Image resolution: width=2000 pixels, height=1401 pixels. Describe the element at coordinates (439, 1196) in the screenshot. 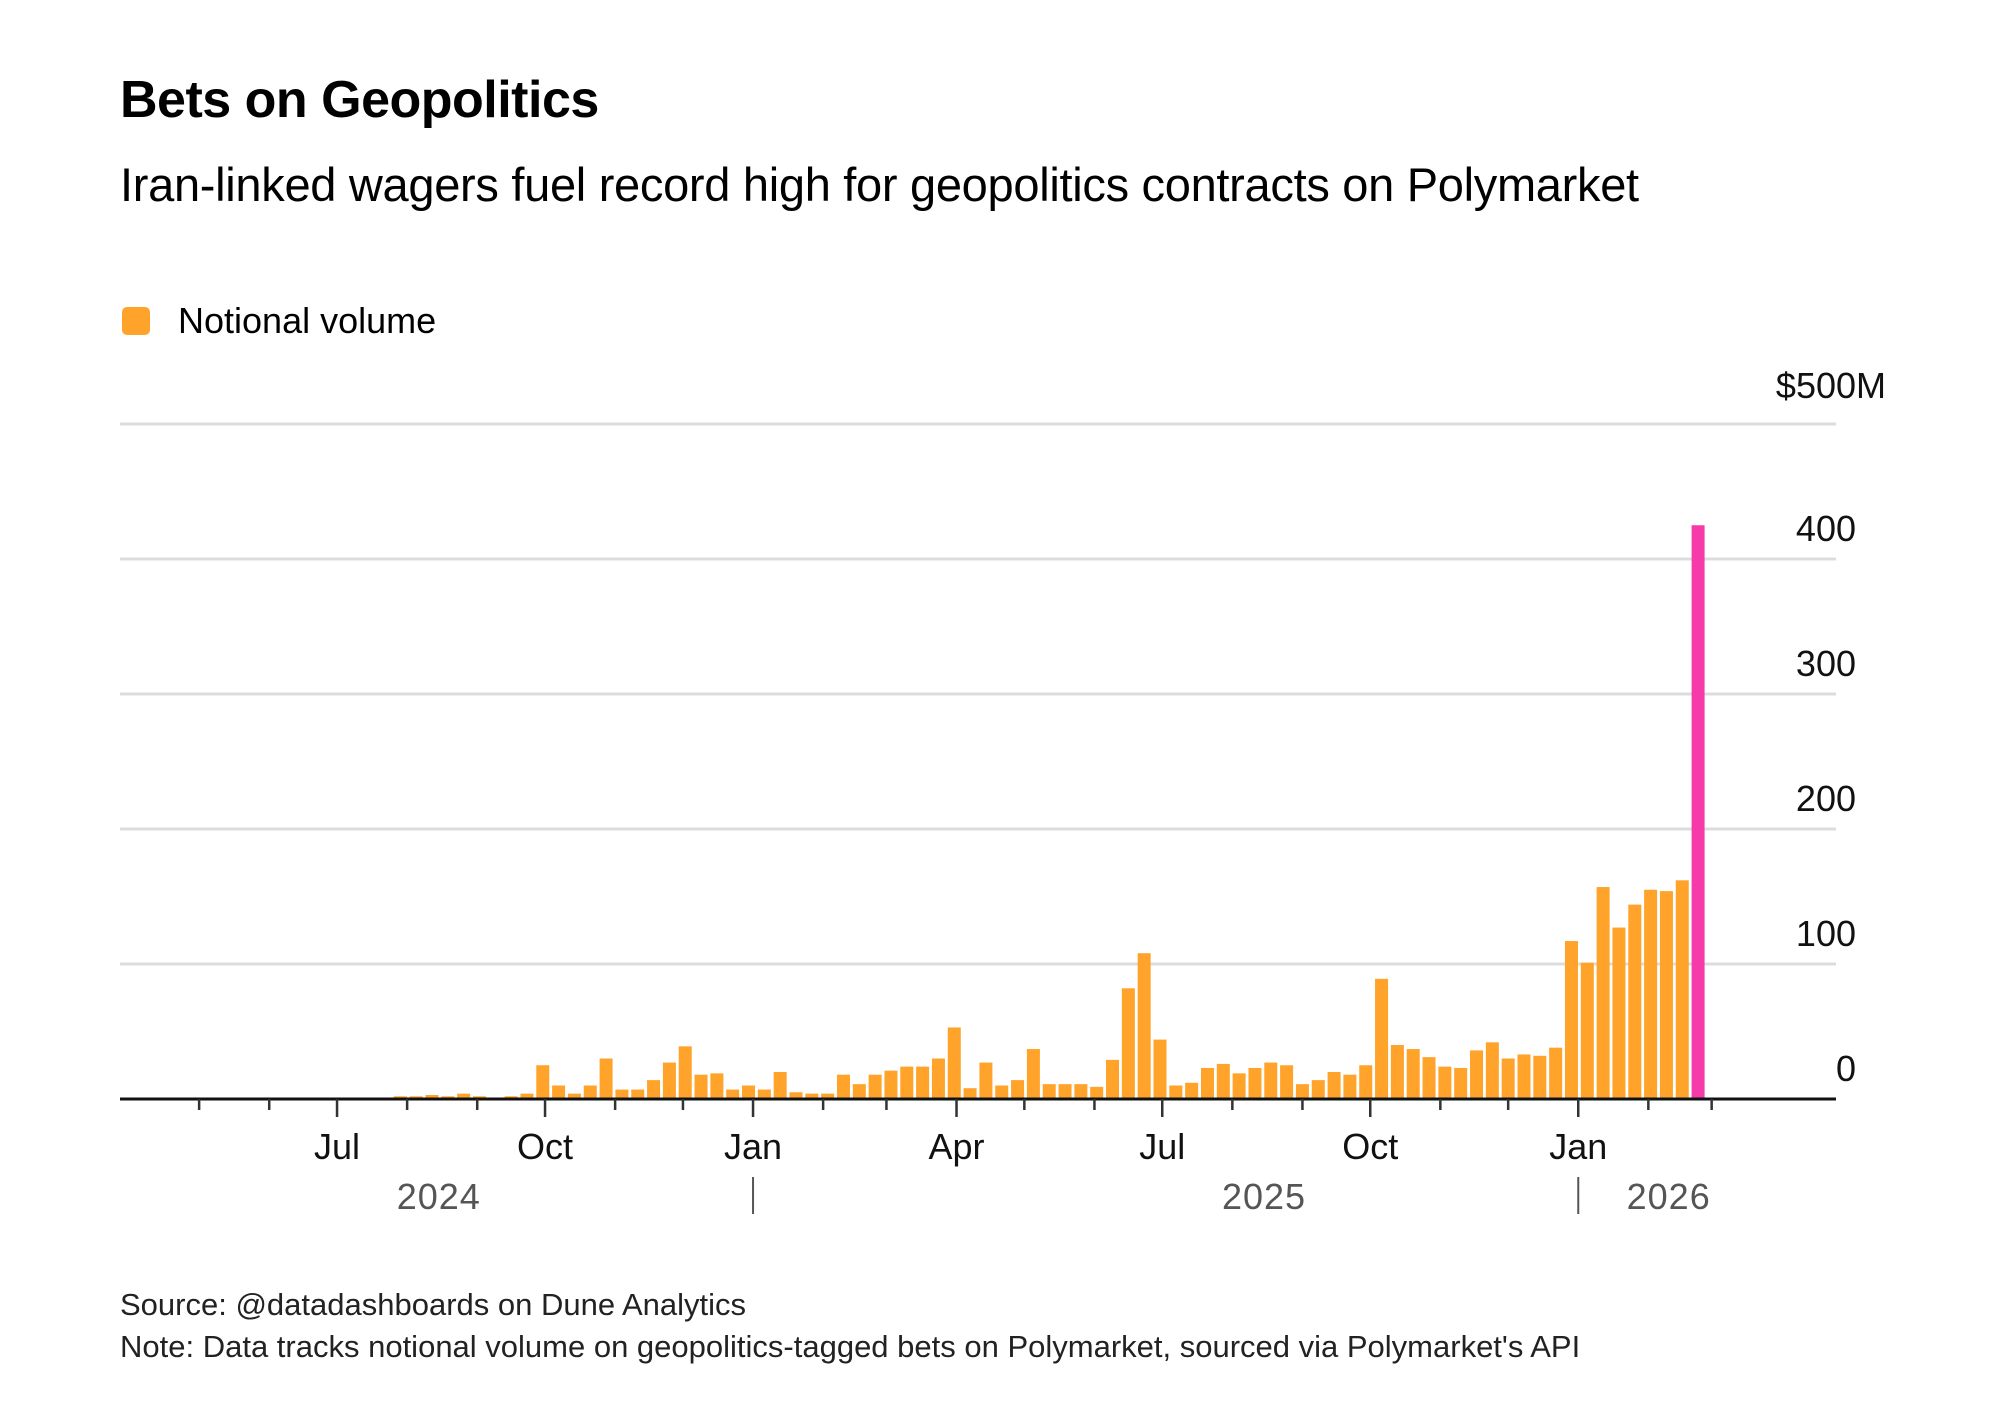

I see `year-label: 2024` at that location.